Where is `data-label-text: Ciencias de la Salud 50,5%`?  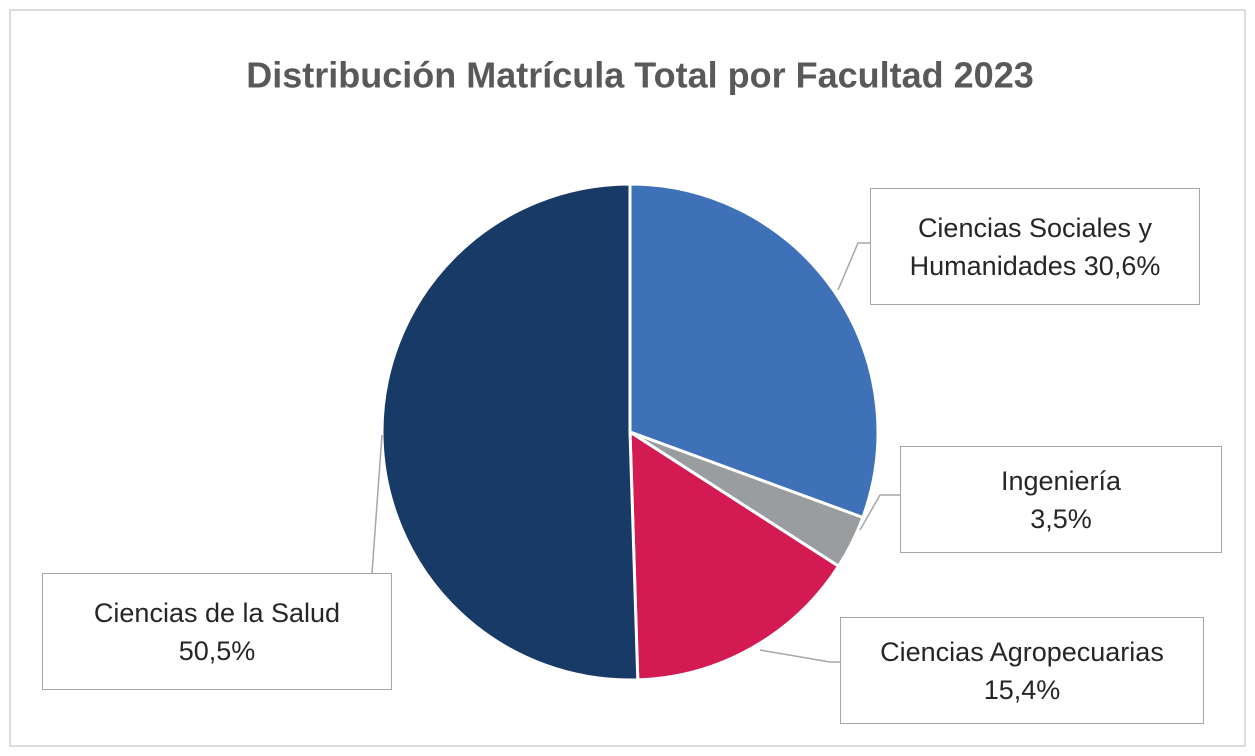 data-label-text: Ciencias de la Salud 50,5% is located at coordinates (217, 632).